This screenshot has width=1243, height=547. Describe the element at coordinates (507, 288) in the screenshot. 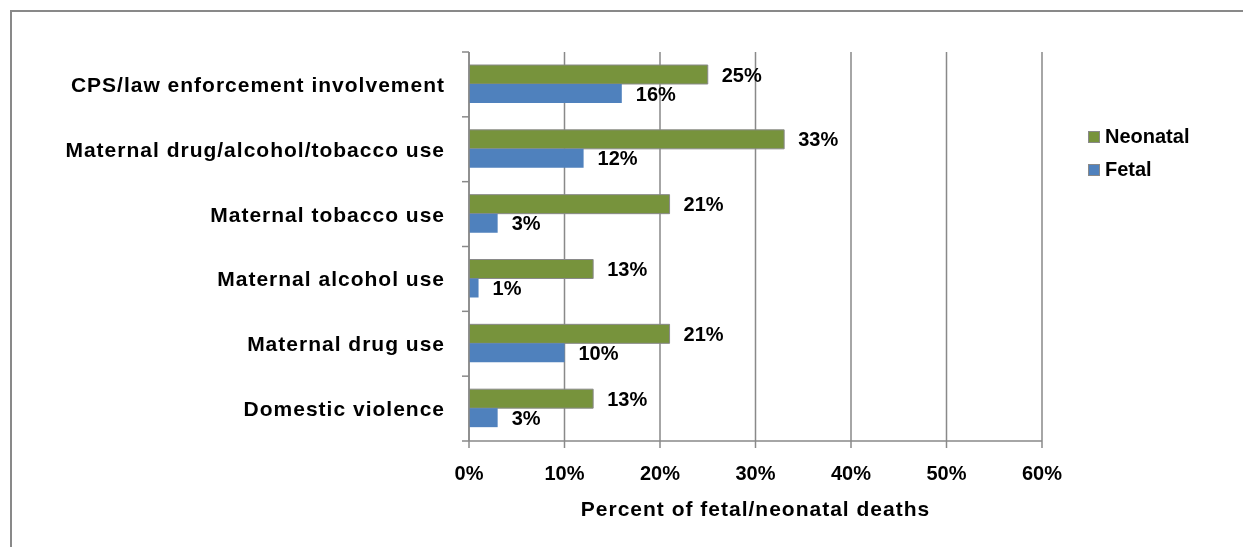

I see `data-label: 1%` at that location.